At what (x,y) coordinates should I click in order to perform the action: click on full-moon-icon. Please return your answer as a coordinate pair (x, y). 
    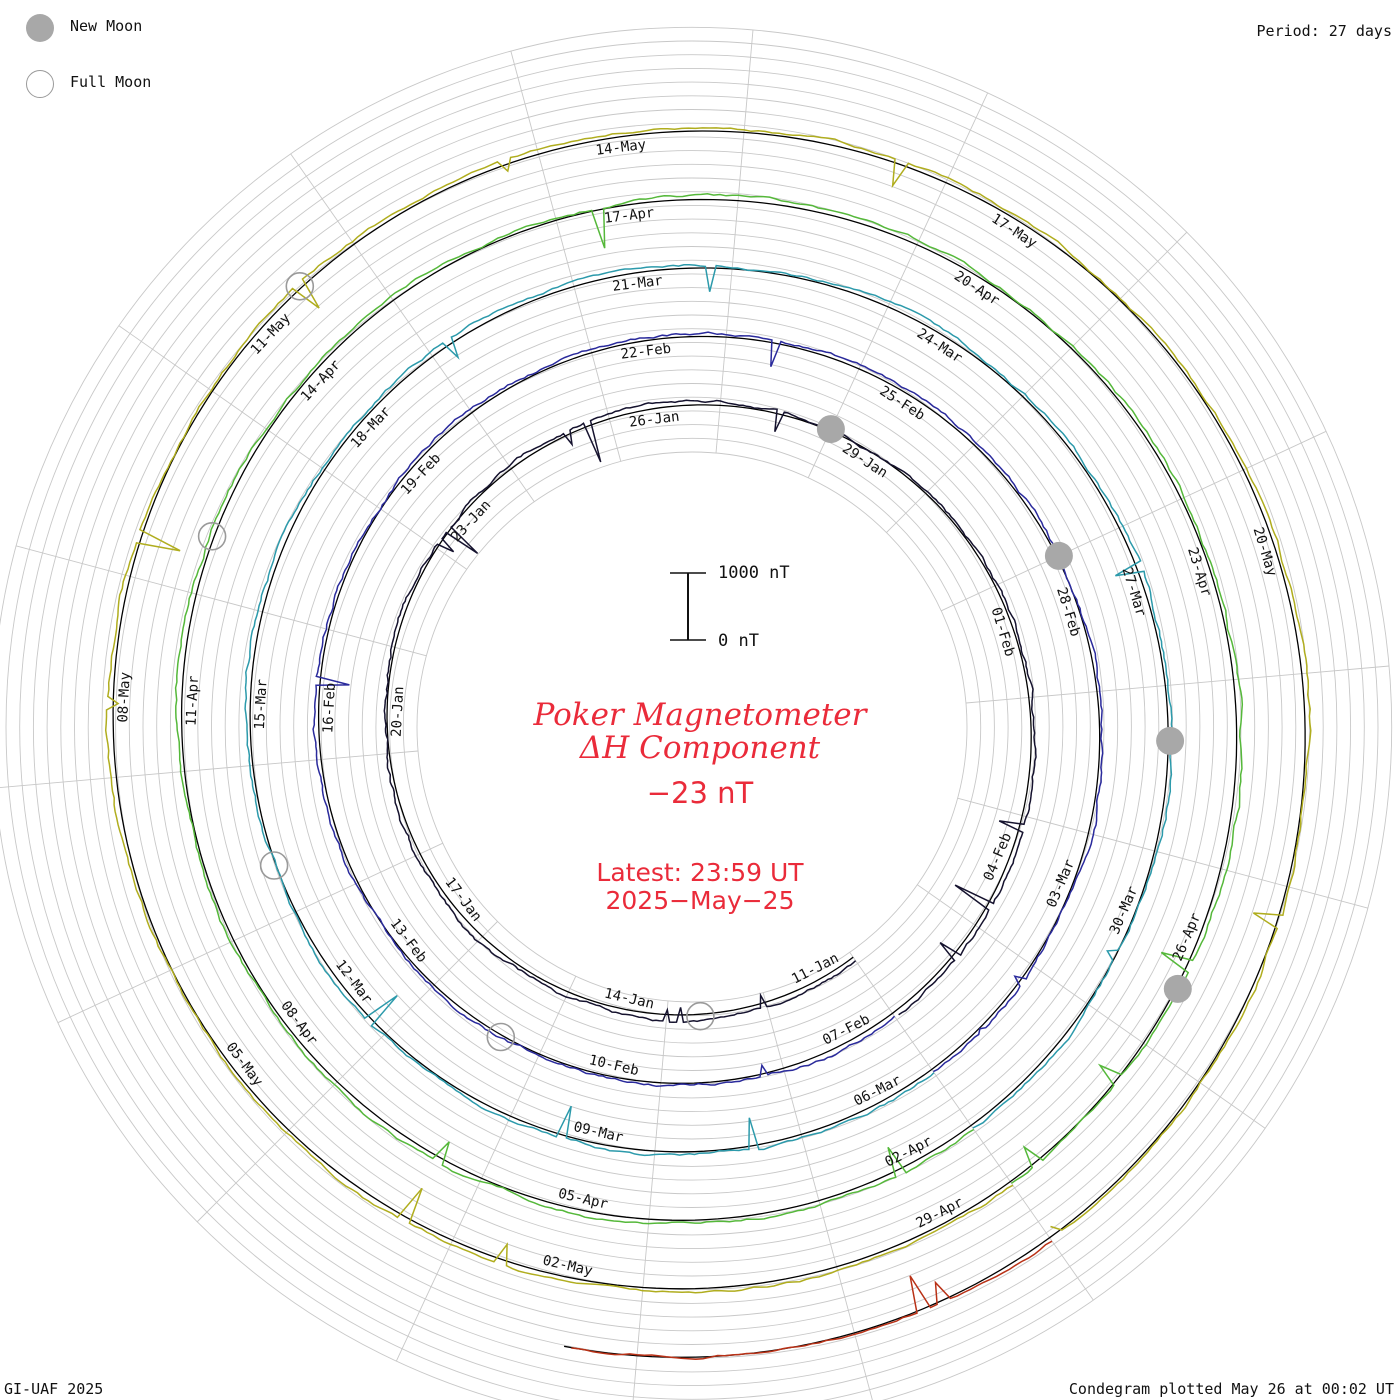
    Looking at the image, I should click on (40, 84).